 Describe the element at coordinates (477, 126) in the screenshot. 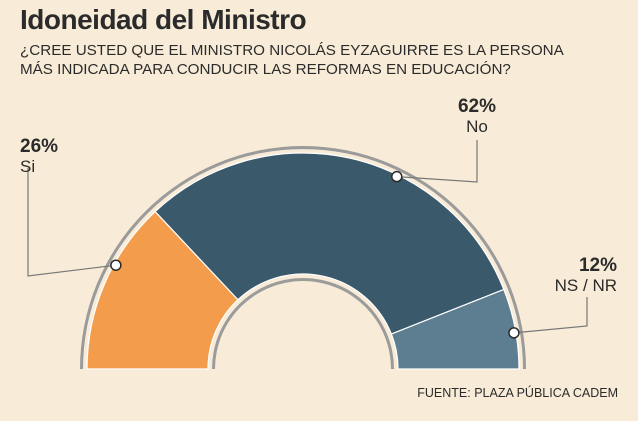

I see `slice-category-label: No` at that location.